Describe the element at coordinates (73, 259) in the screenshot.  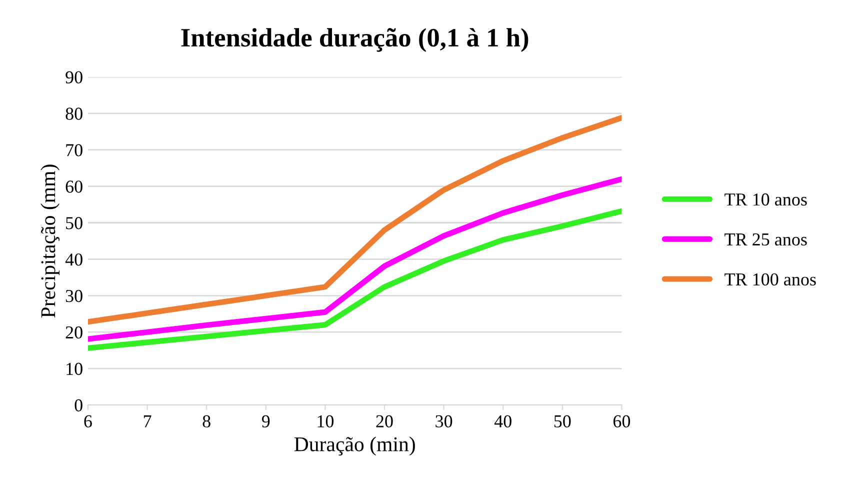
I see `y-tick-label: 40` at that location.